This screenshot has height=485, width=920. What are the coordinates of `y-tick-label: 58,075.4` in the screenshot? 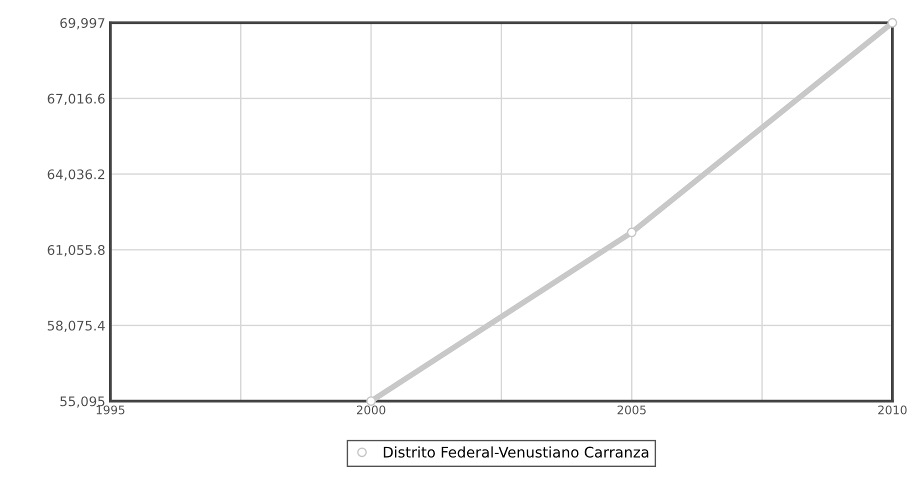 It's located at (76, 326).